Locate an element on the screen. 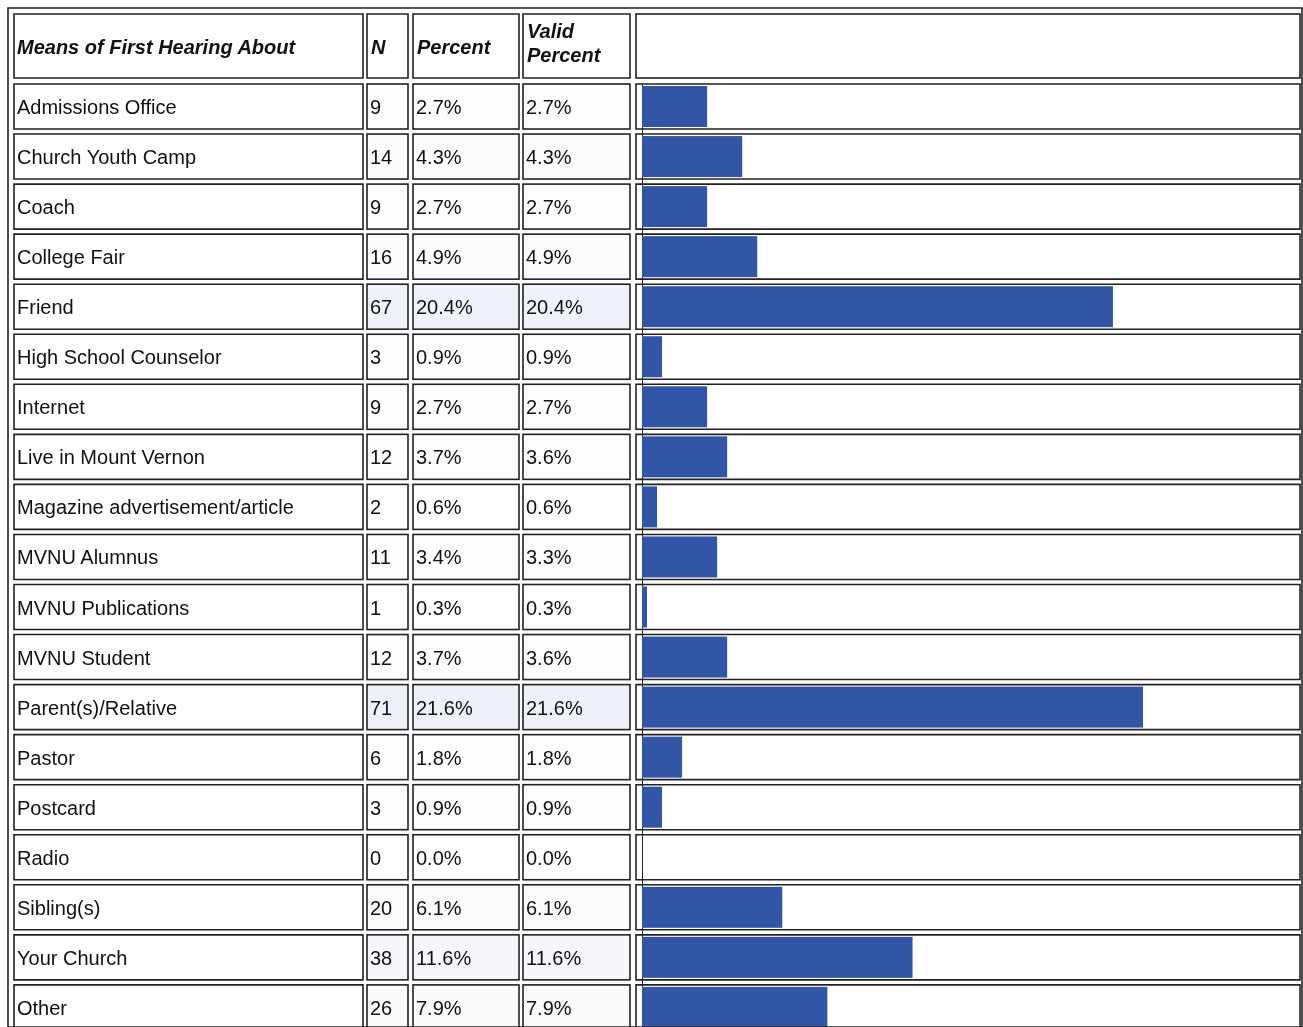 This screenshot has height=1027, width=1303. y-tick-label: High School Counselor is located at coordinates (119, 357).